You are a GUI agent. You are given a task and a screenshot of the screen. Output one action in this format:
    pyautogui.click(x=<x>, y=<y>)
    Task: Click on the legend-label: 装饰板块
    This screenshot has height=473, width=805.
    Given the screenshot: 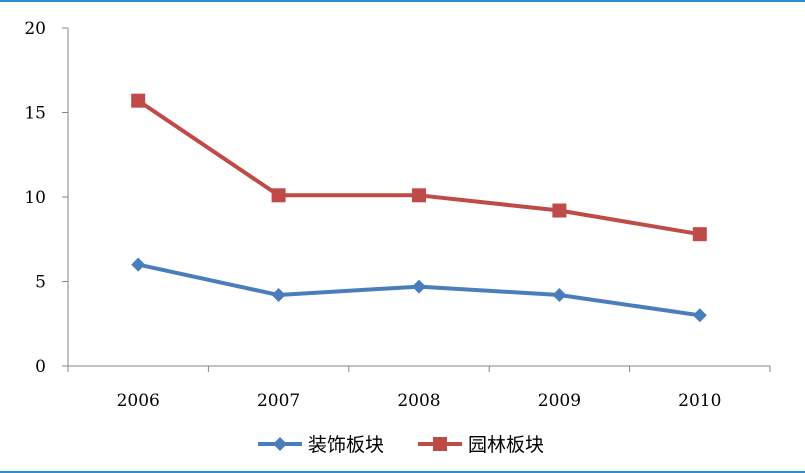 What is the action you would take?
    pyautogui.click(x=346, y=445)
    